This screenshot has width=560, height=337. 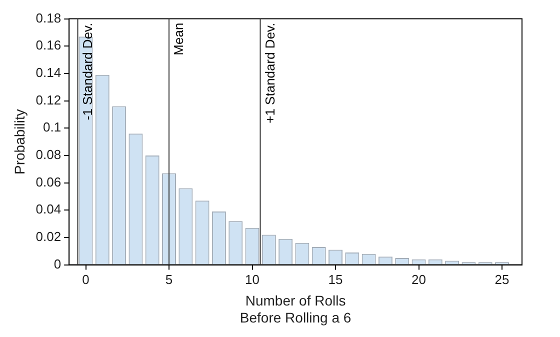 What do you see at coordinates (49, 72) in the screenshot?
I see `y-tick-label: 0.14` at bounding box center [49, 72].